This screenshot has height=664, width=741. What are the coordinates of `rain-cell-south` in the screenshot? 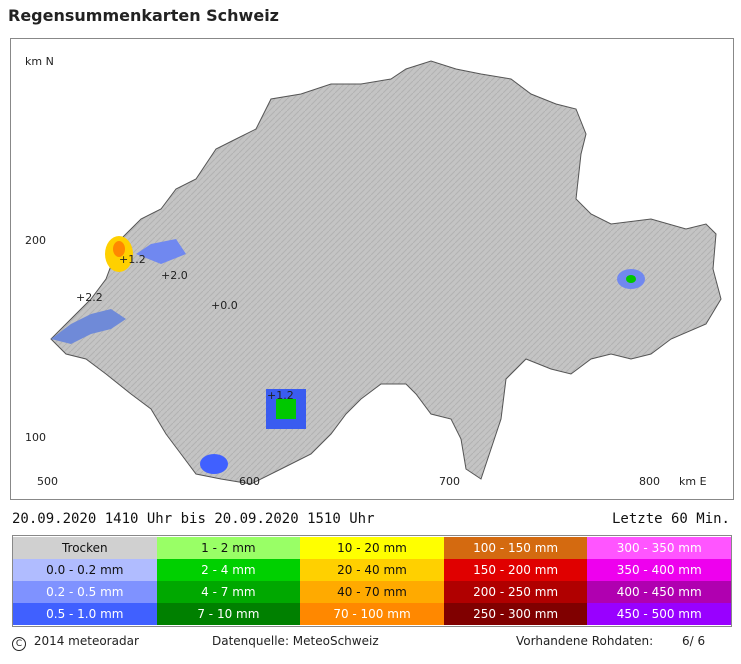 It's located at (214, 464).